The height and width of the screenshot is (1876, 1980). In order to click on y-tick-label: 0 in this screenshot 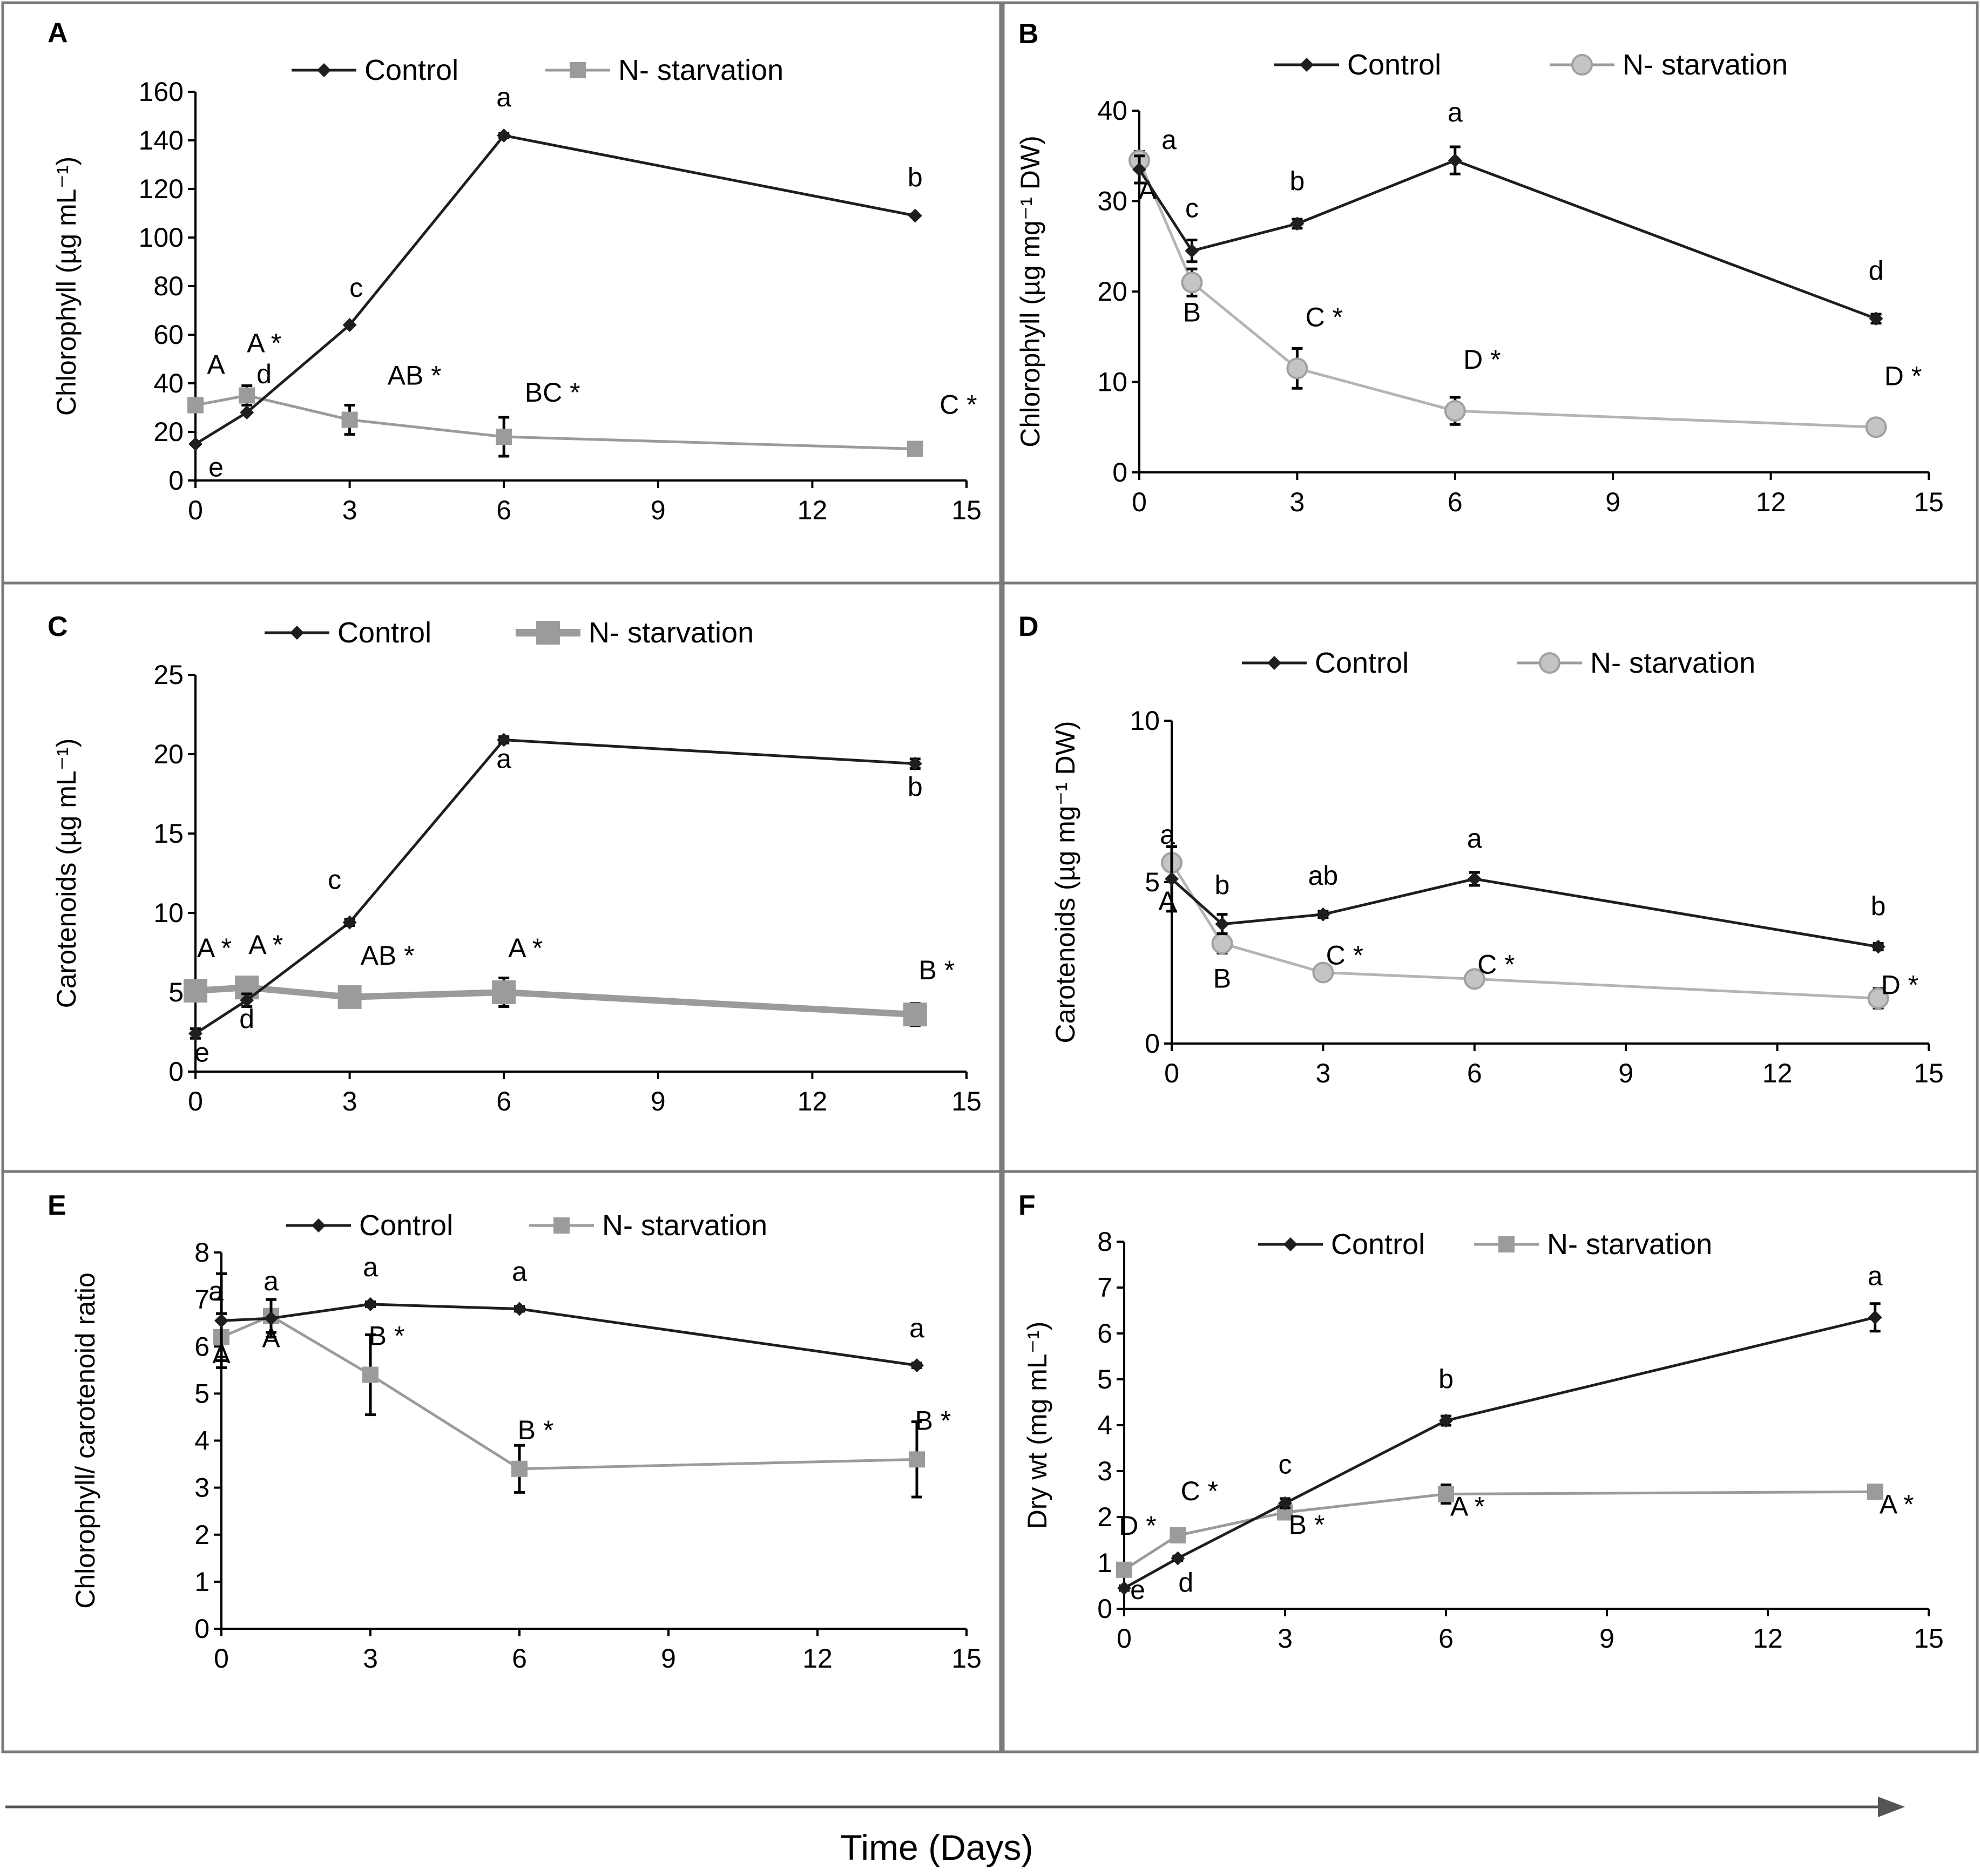, I will do `click(202, 1629)`.